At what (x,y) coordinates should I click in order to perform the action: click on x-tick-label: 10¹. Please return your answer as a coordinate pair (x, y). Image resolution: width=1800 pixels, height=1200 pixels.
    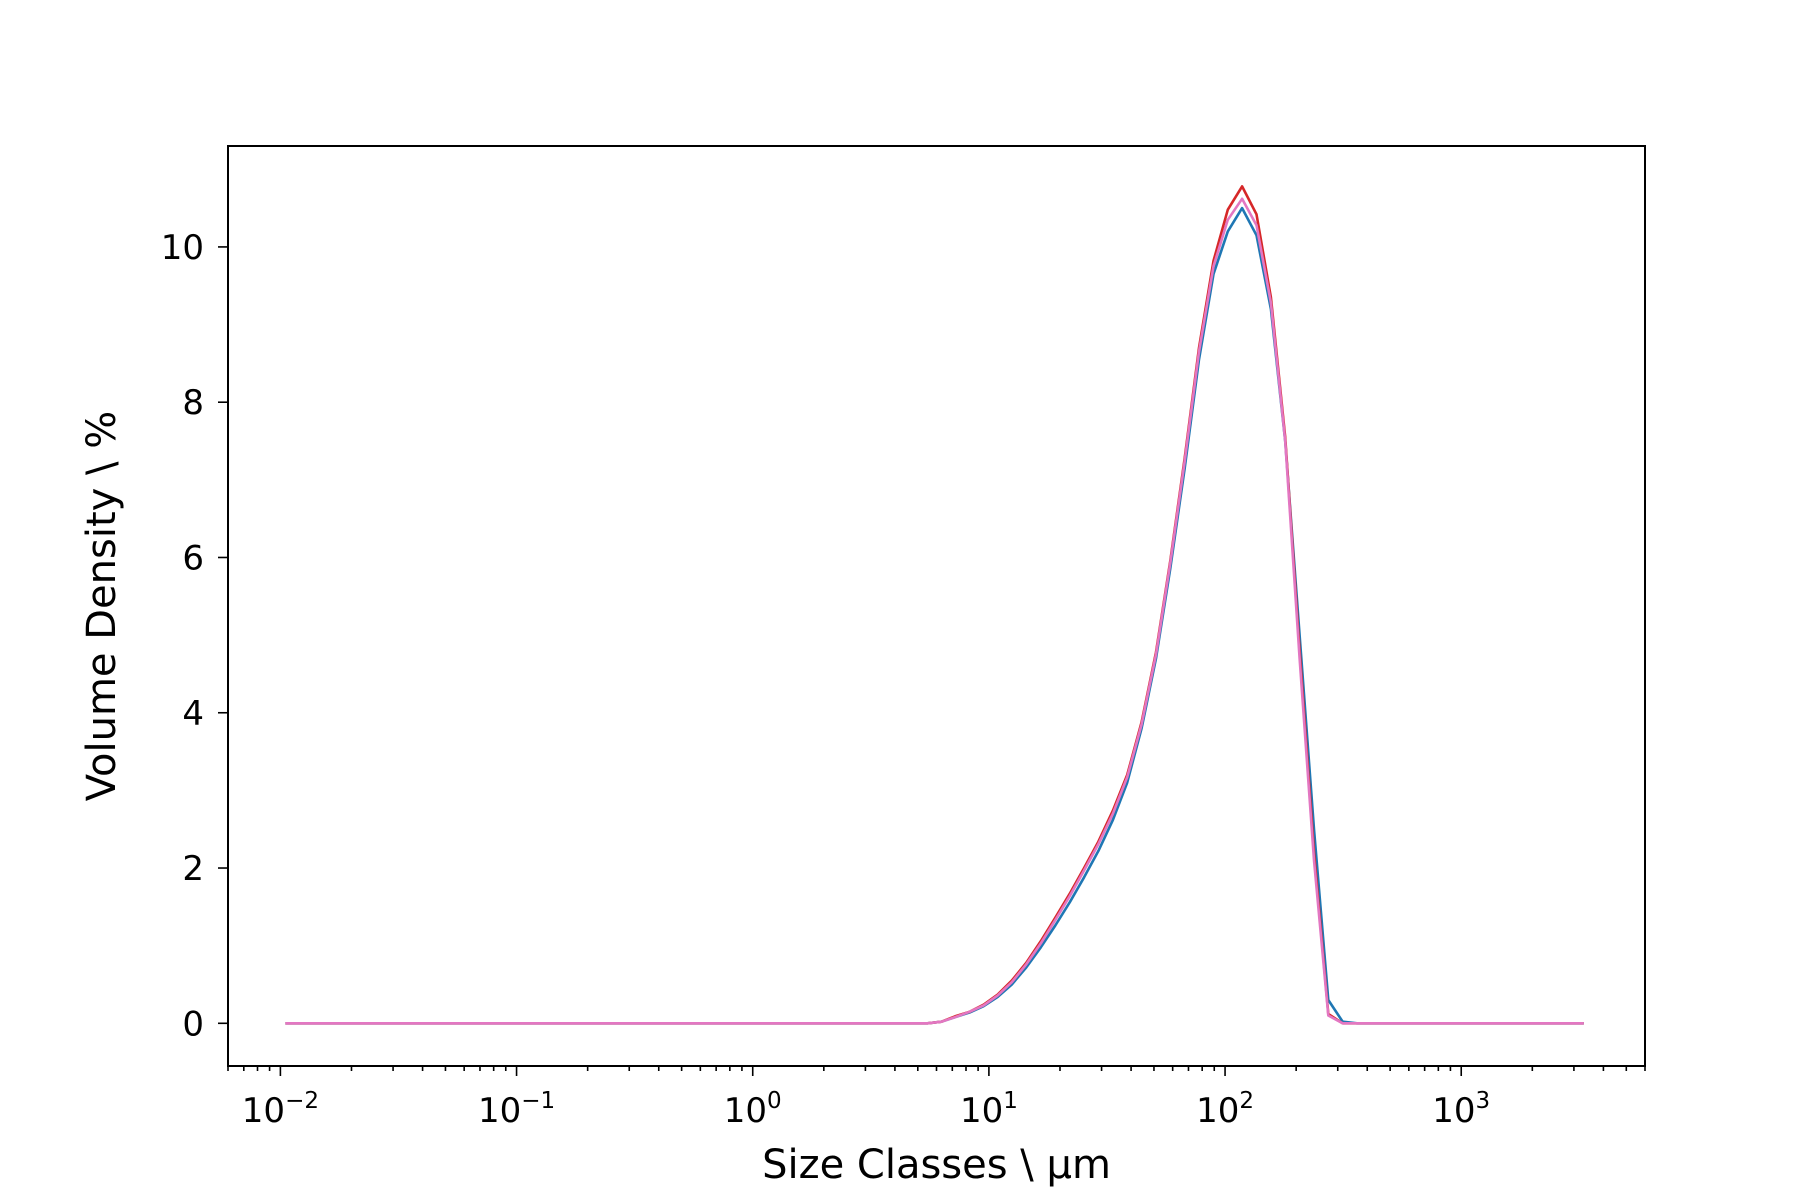
    Looking at the image, I should click on (989, 1109).